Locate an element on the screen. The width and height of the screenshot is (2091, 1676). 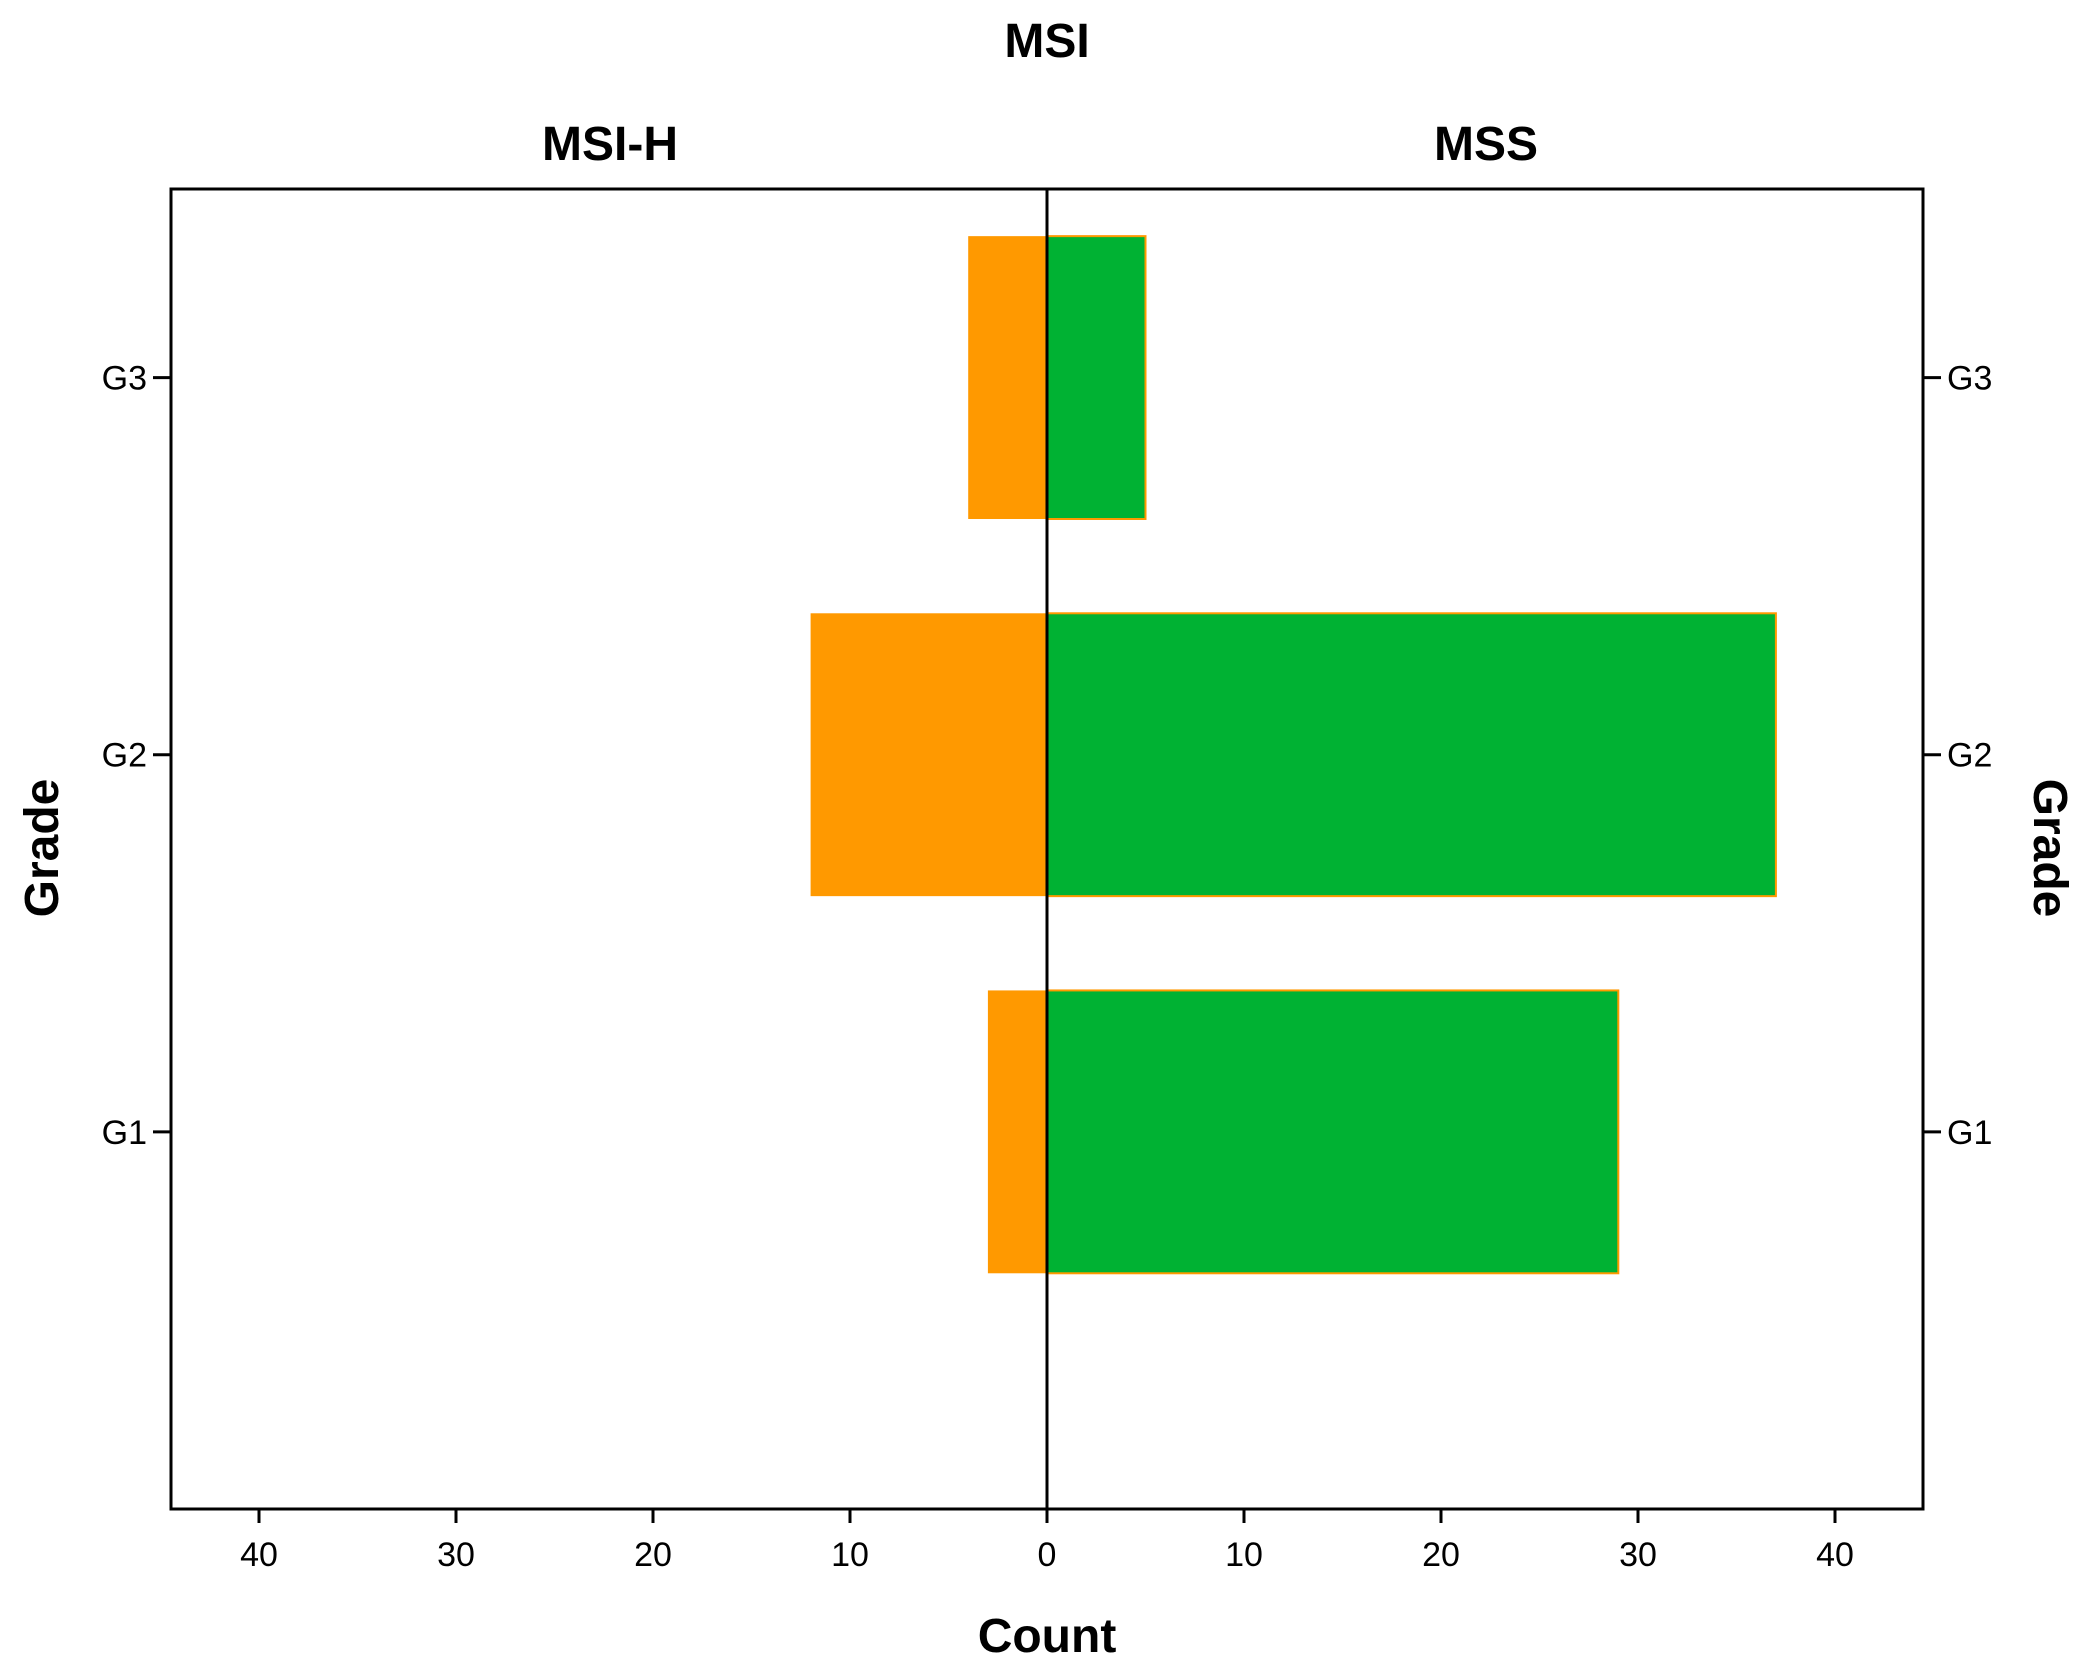
x-tick-label-left-20: 20 is located at coordinates (653, 1555).